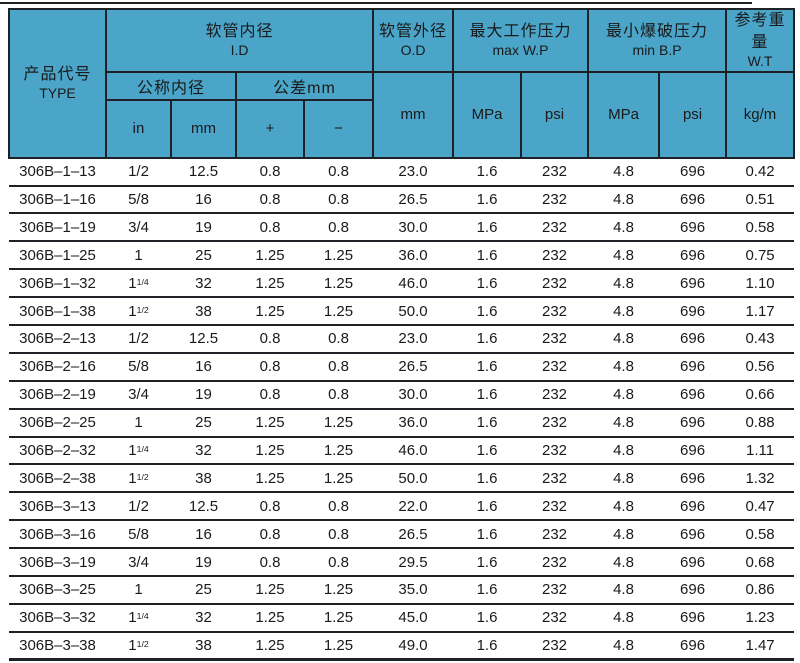  What do you see at coordinates (657, 40) in the screenshot?
I see `header-minbp-group: 最小爆破压力 min B.P` at bounding box center [657, 40].